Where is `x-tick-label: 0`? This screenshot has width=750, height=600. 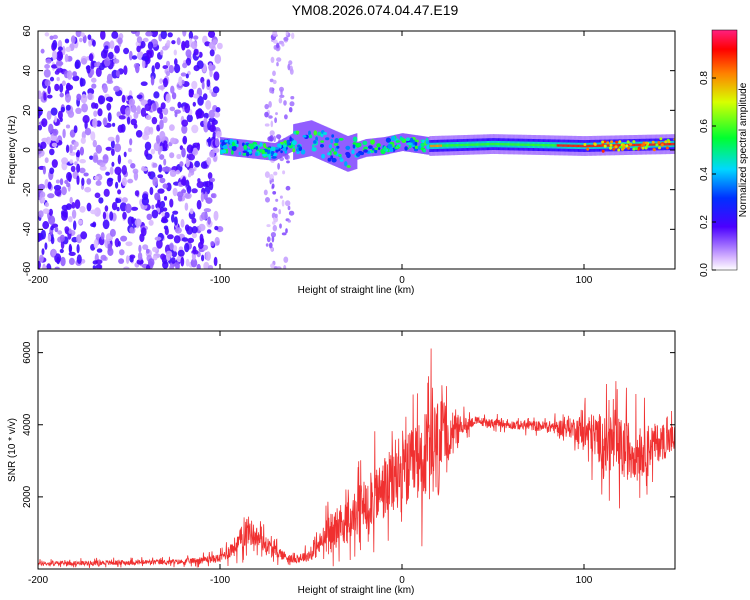
x-tick-label: 0 is located at coordinates (402, 580).